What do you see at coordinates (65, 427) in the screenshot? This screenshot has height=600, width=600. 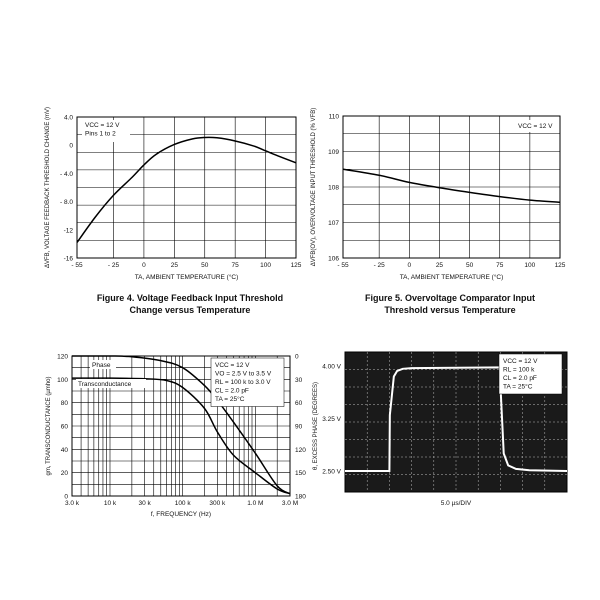 I see `y-tick-label: 60` at bounding box center [65, 427].